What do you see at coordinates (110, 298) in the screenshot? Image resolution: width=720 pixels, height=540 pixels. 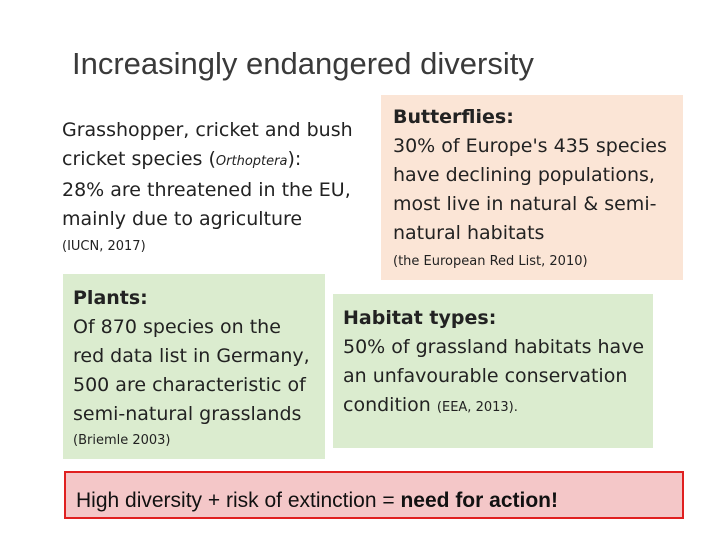 I see `plants-heading: Plants:` at bounding box center [110, 298].